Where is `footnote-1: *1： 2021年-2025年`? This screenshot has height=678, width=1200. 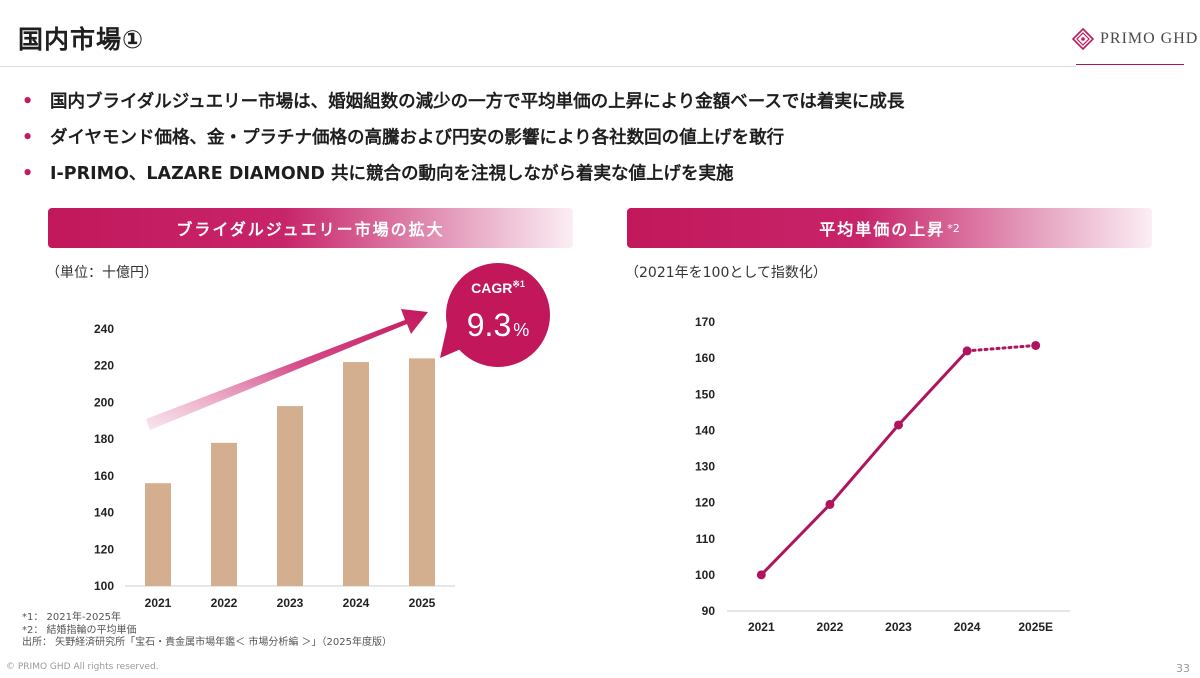
footnote-1: *1： 2021年-2025年 is located at coordinates (72, 617).